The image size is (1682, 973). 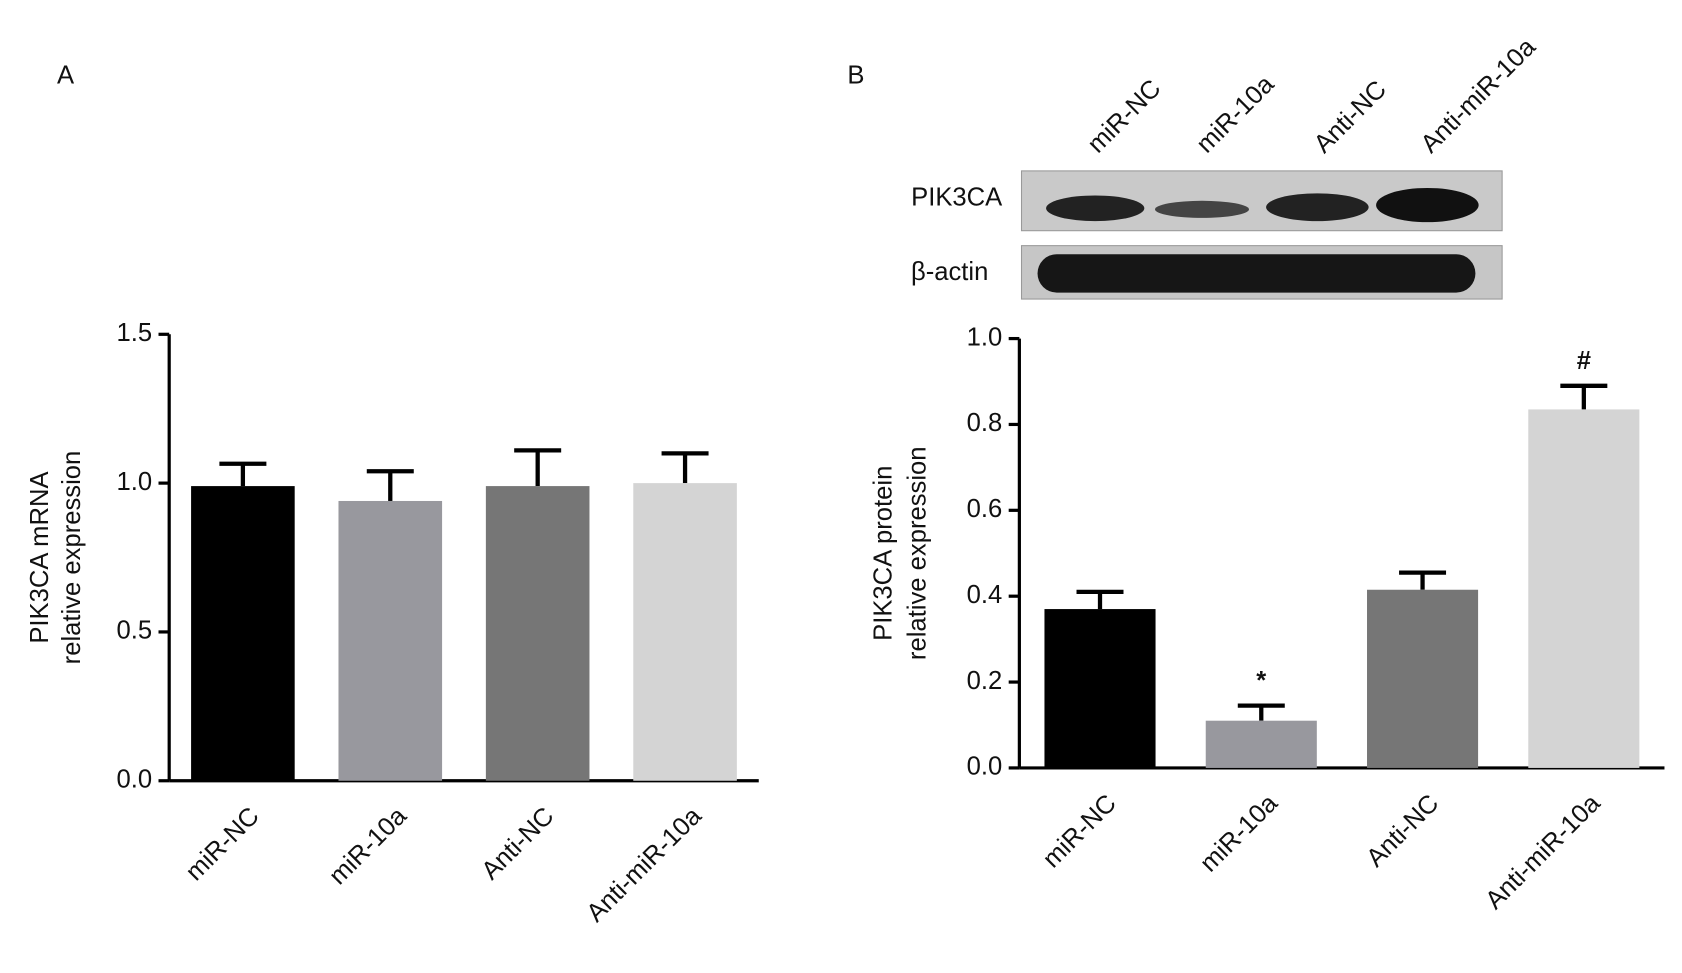 I want to click on y-tick-label: 0.2, so click(x=985, y=681).